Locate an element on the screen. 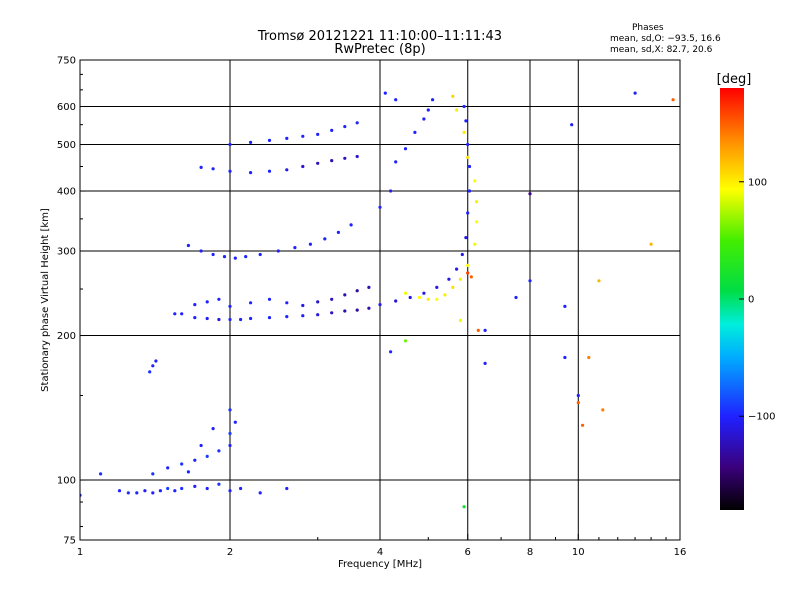 Image resolution: width=800 pixels, height=600 pixels. x-tick-label: 2 is located at coordinates (230, 552).